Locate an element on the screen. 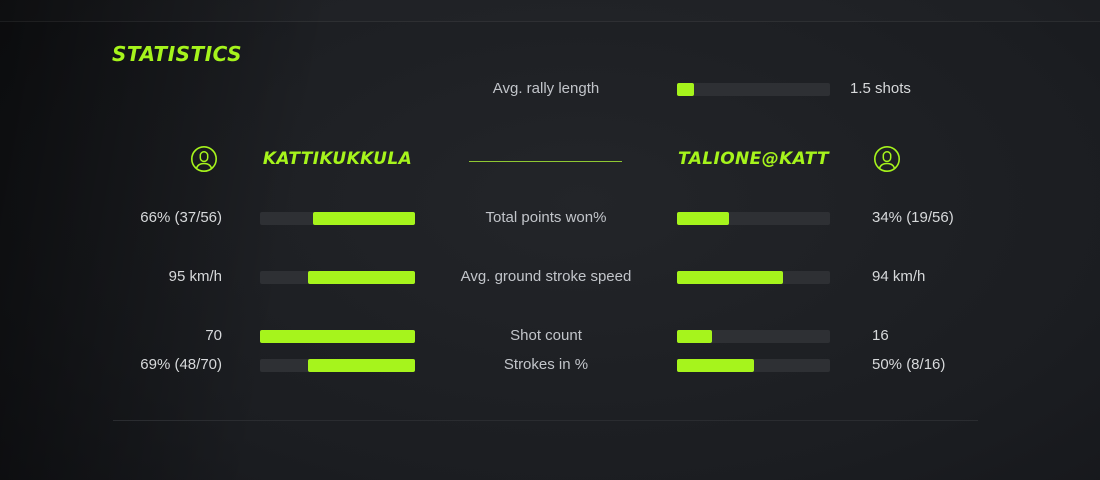 The image size is (1100, 480). stat-label: Strokes in % is located at coordinates (546, 364).